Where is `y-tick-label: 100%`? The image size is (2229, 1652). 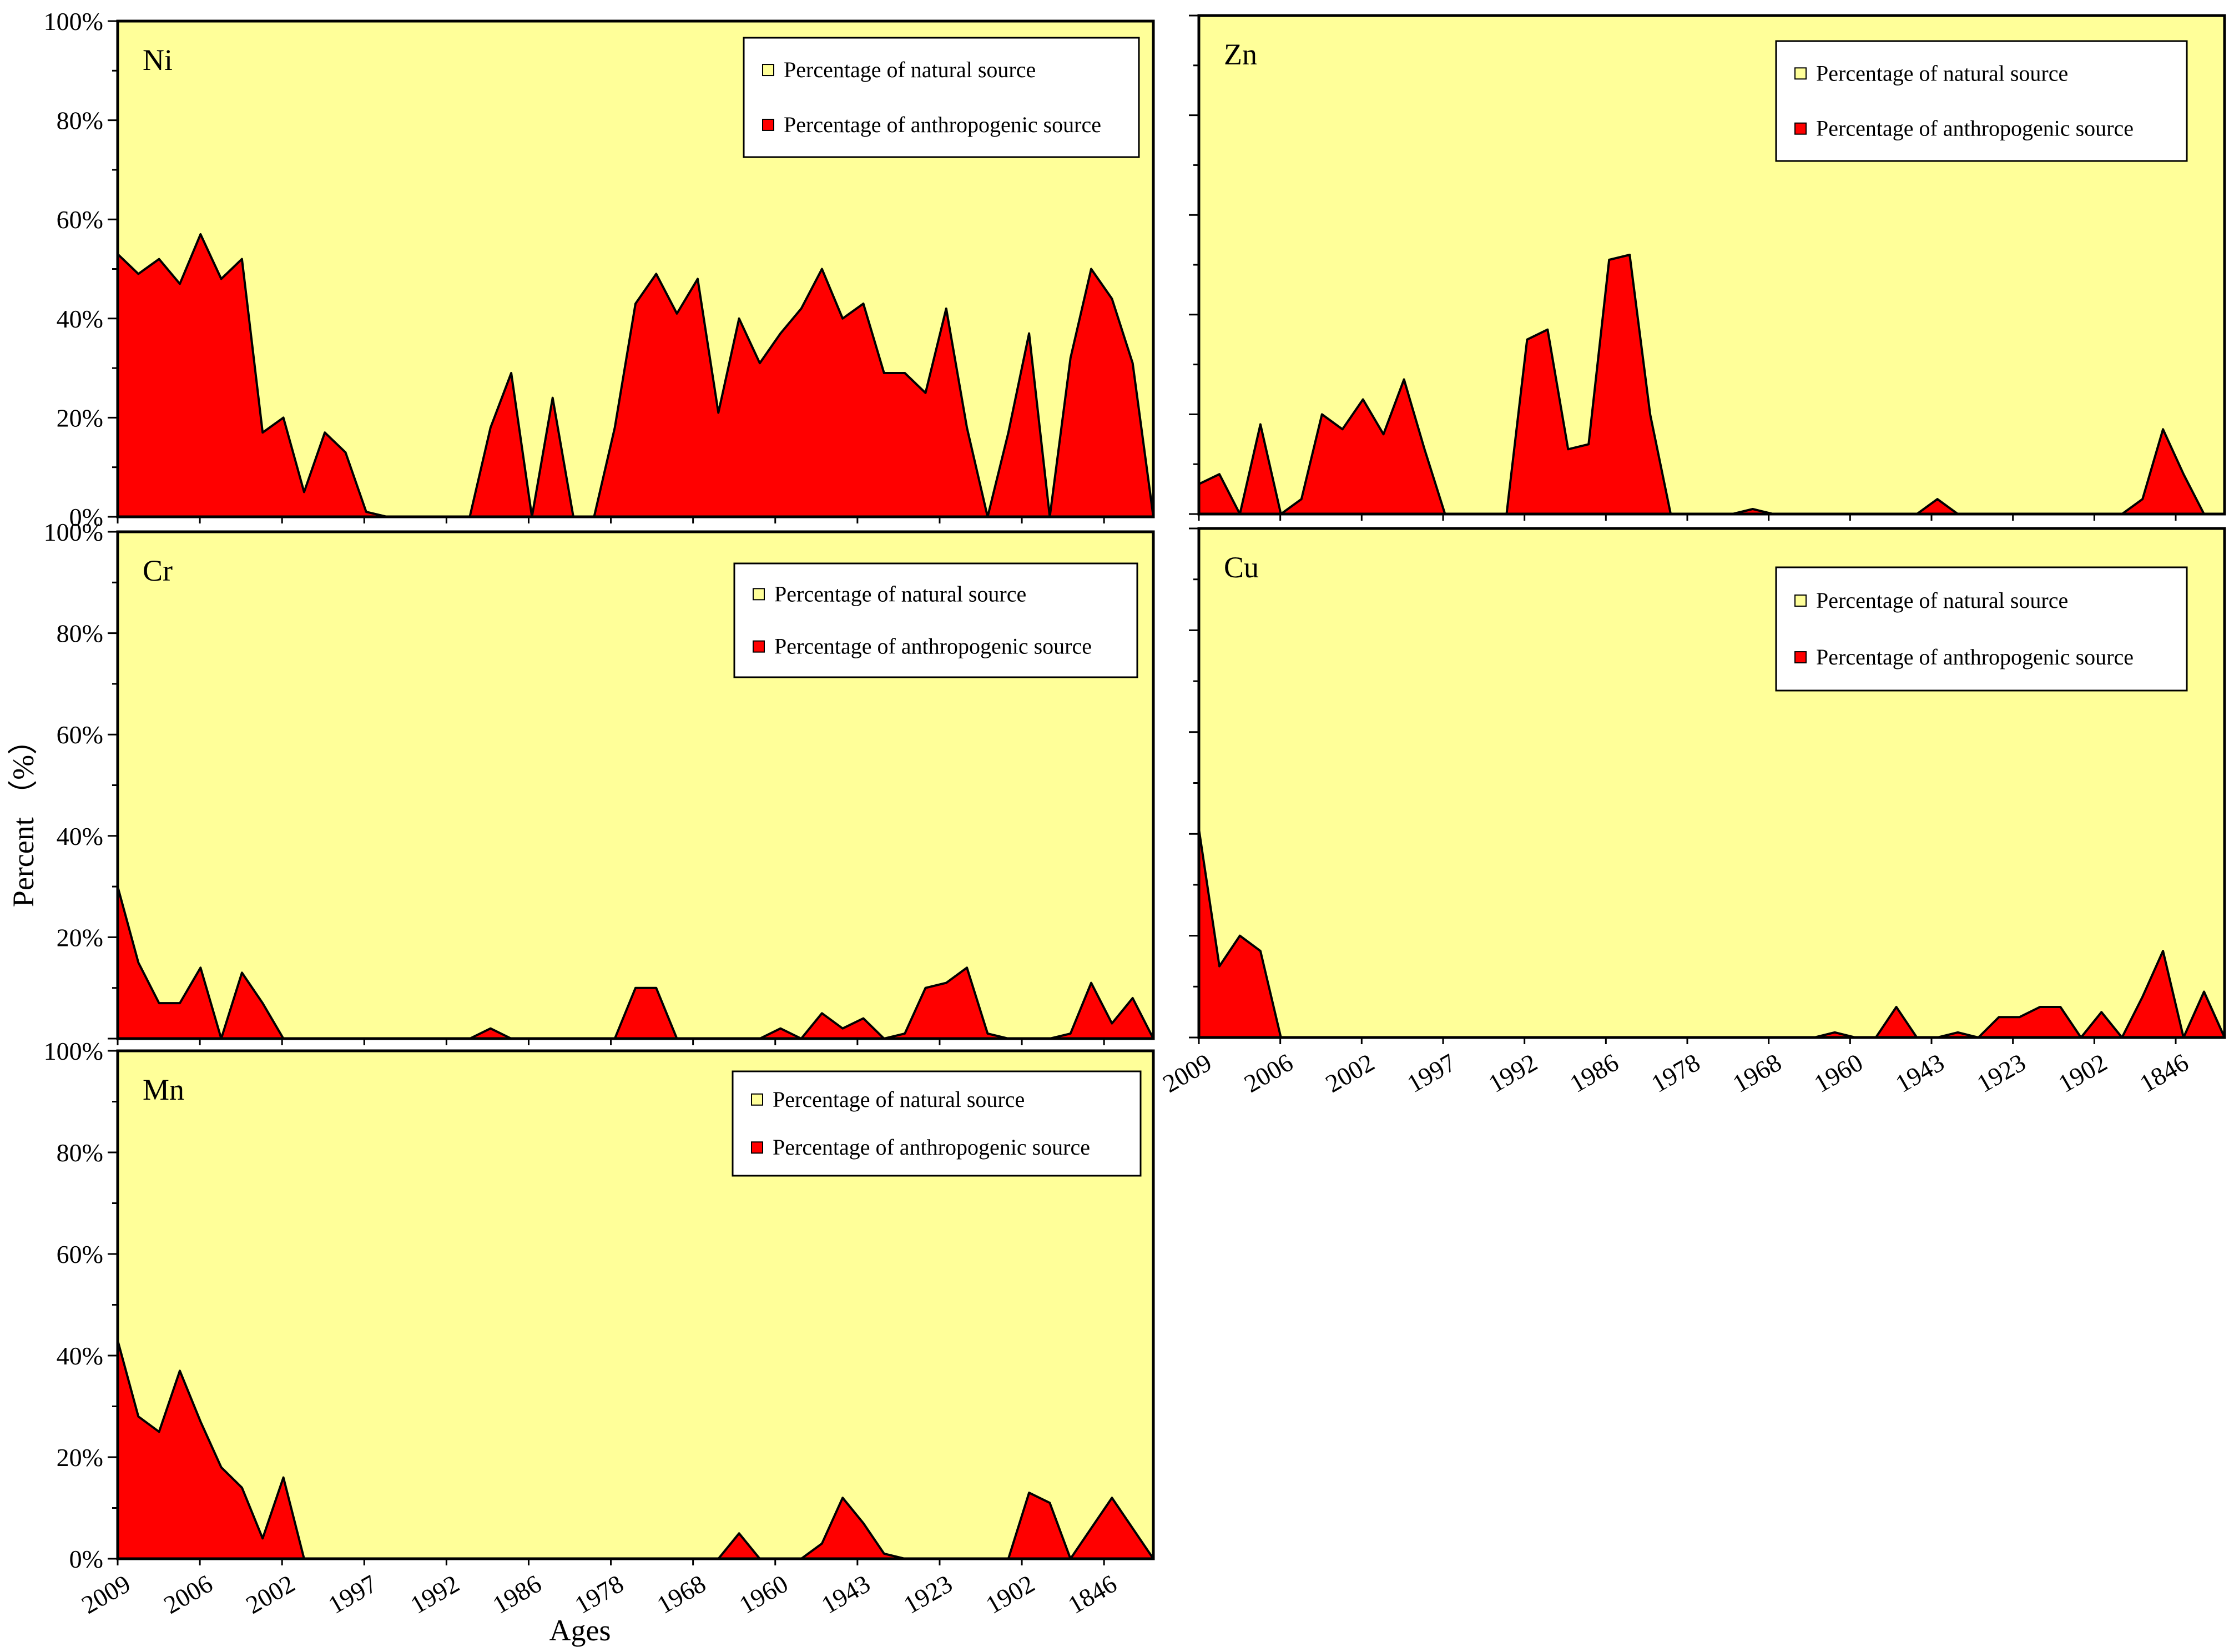 y-tick-label: 100% is located at coordinates (73, 21).